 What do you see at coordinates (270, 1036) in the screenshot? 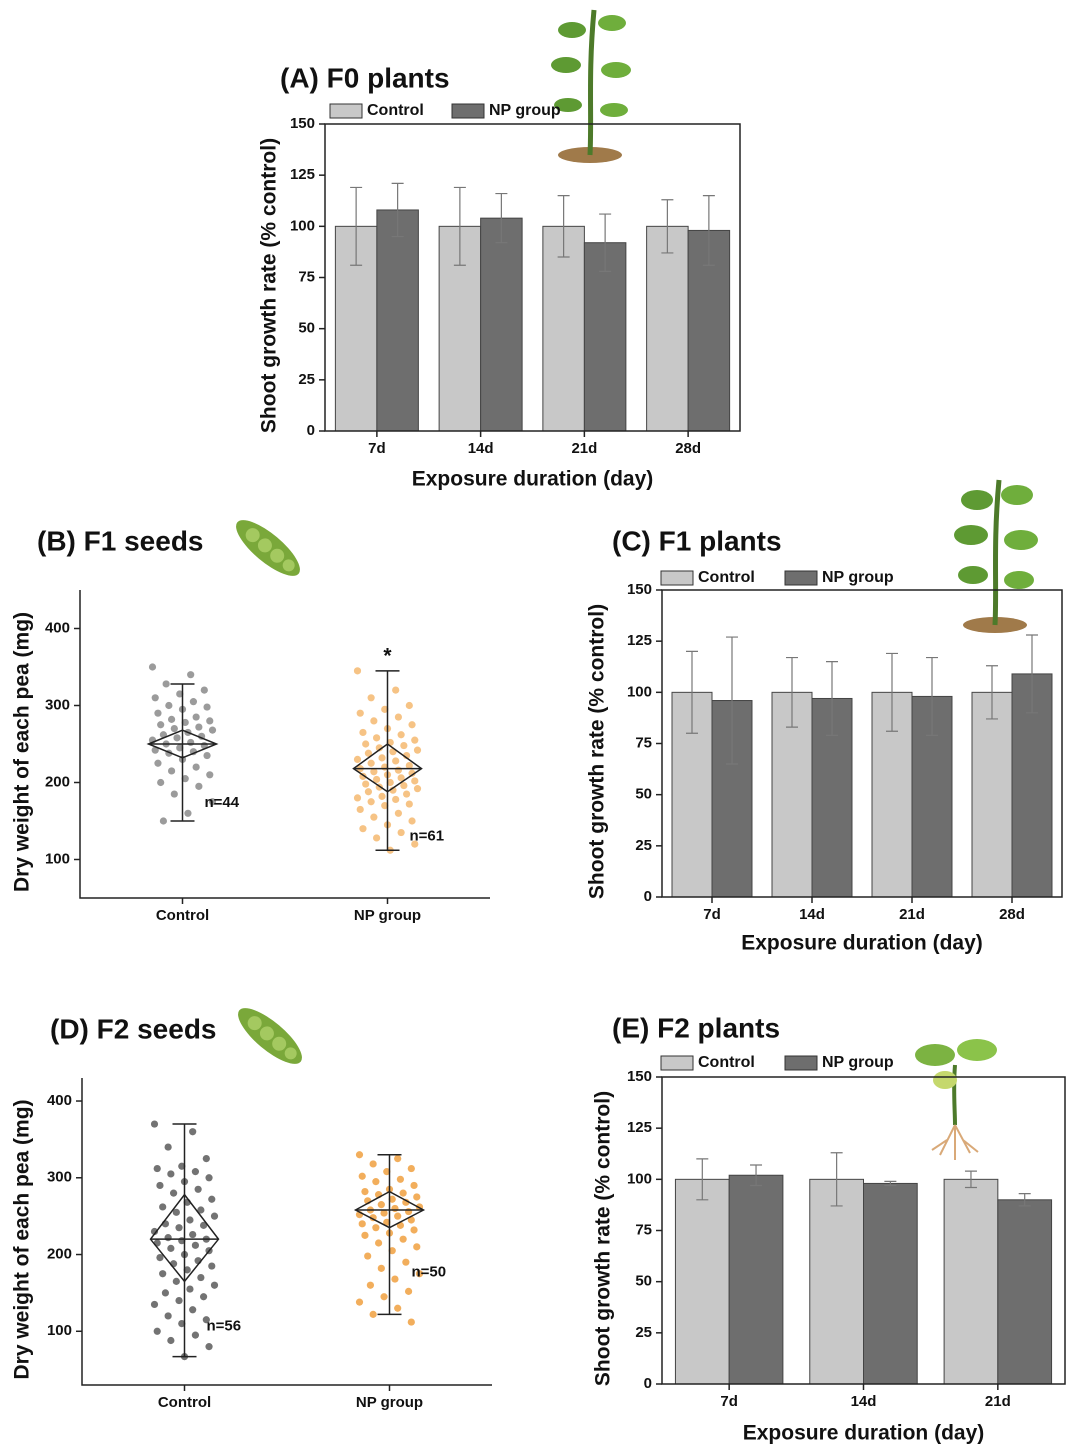
I see `pea-pod-icon` at bounding box center [270, 1036].